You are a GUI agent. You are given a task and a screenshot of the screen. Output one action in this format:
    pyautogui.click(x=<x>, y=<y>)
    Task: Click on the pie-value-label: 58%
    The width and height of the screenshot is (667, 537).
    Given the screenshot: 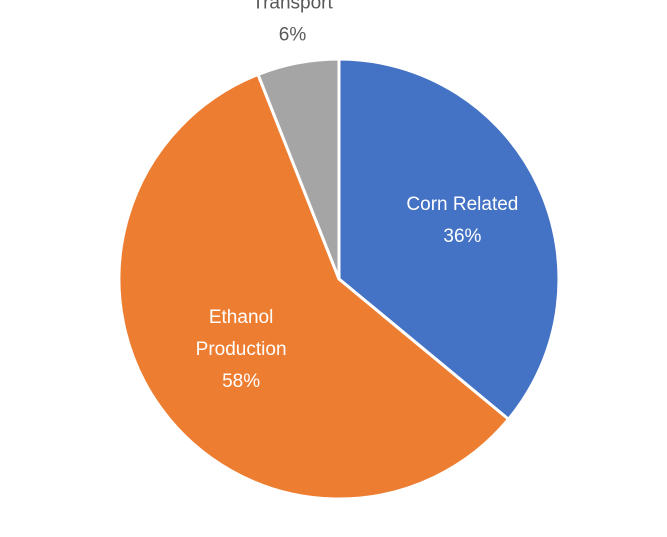 What is the action you would take?
    pyautogui.click(x=241, y=381)
    